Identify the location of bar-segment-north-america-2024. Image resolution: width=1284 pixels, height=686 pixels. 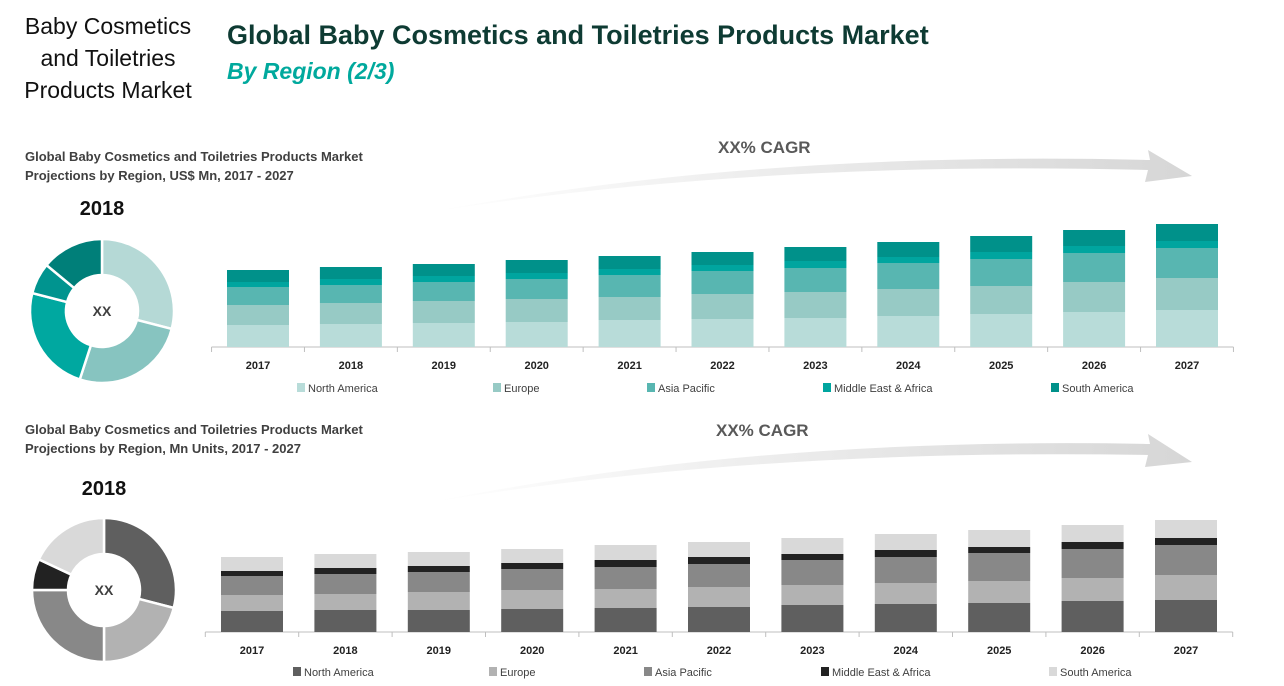
(908, 331).